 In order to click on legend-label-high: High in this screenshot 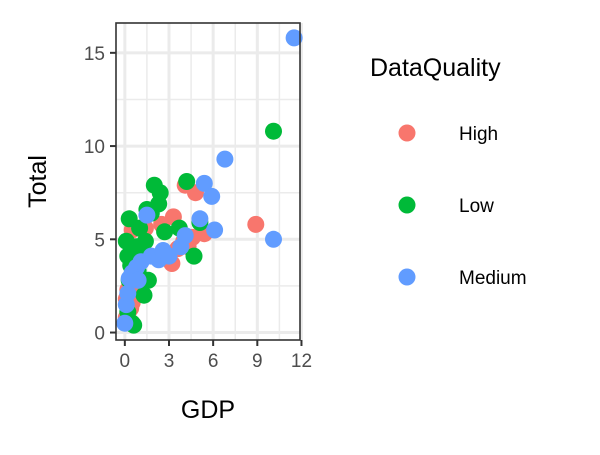, I will do `click(478, 134)`.